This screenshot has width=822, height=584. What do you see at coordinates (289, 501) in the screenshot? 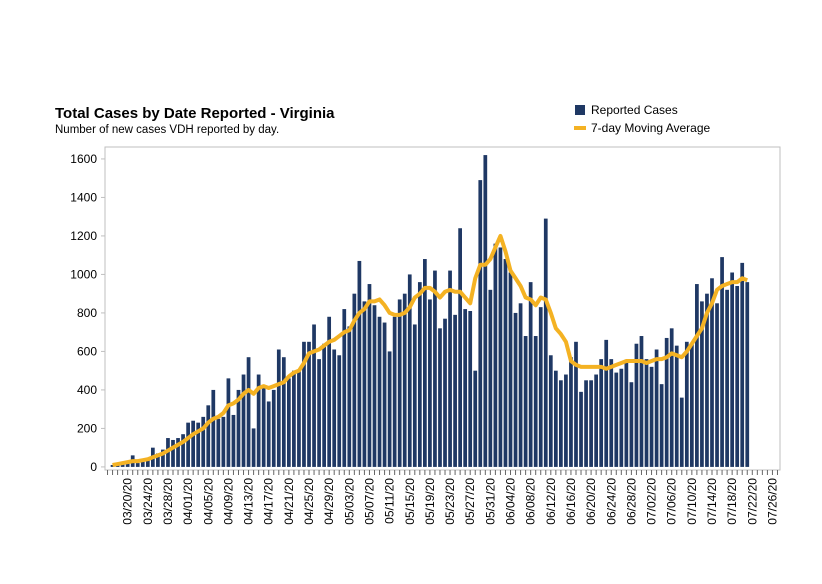
I see `x-tick-label: 04/21/20` at bounding box center [289, 501].